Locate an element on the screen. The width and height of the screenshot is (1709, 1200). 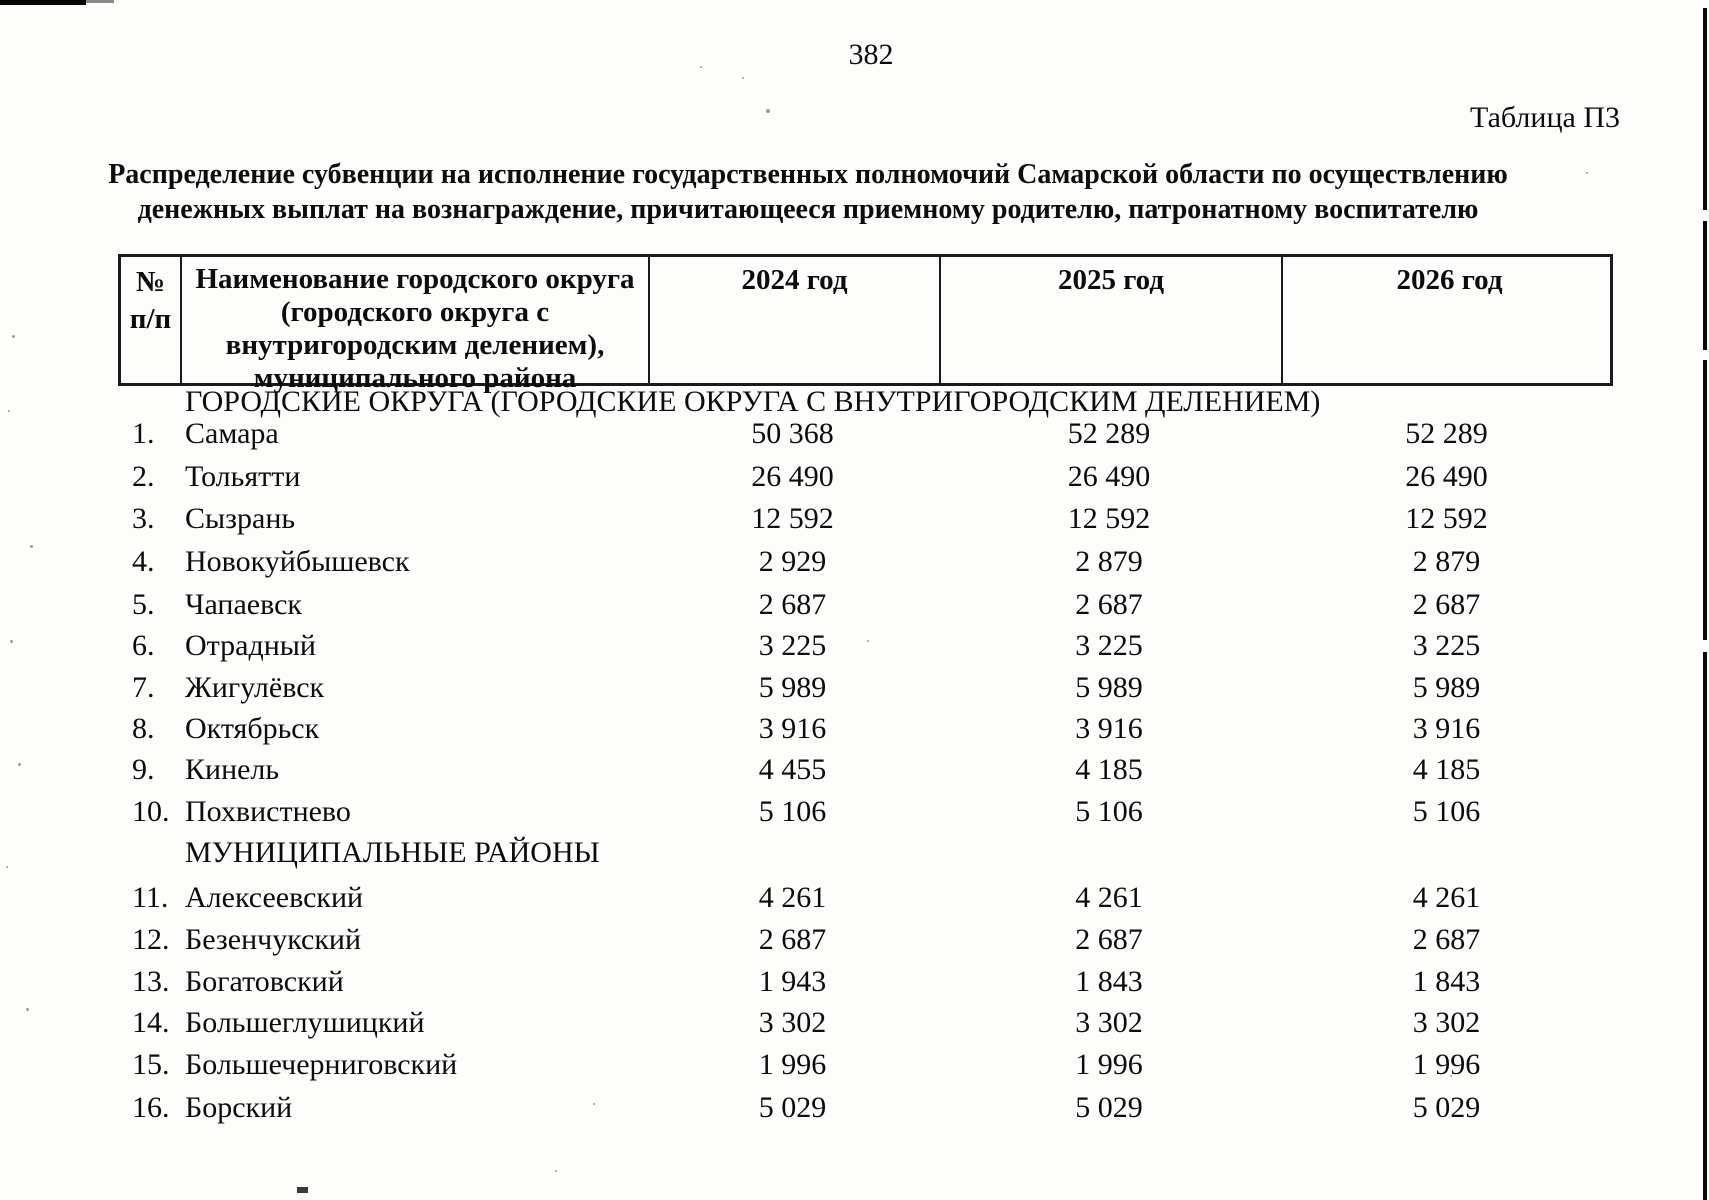
row-number: 11. is located at coordinates (150, 897).